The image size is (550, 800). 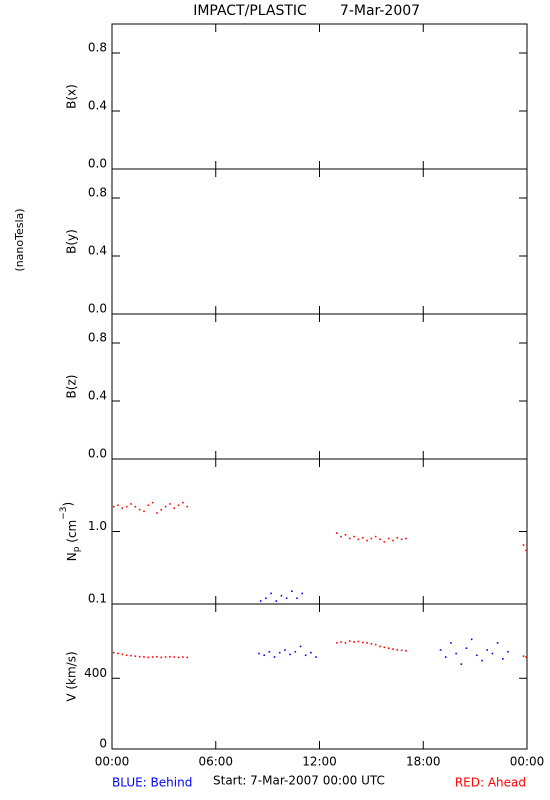 What do you see at coordinates (72, 241) in the screenshot?
I see `y-axis-label: B(y)` at bounding box center [72, 241].